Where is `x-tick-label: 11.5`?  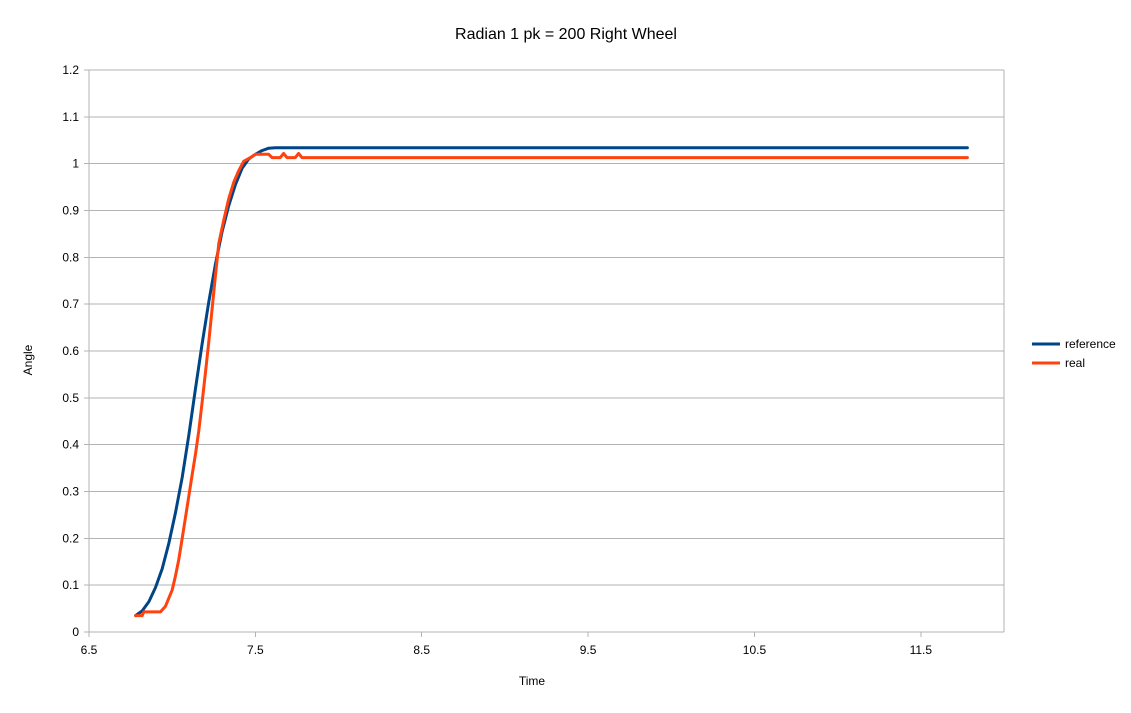
x-tick-label: 11.5 is located at coordinates (921, 650).